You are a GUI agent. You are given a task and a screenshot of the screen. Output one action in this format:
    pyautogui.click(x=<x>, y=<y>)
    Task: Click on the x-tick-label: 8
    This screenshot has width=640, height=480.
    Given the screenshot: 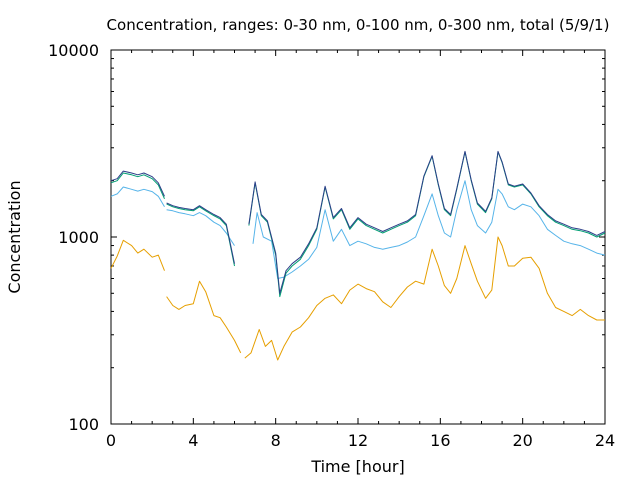 What is the action you would take?
    pyautogui.click(x=276, y=440)
    